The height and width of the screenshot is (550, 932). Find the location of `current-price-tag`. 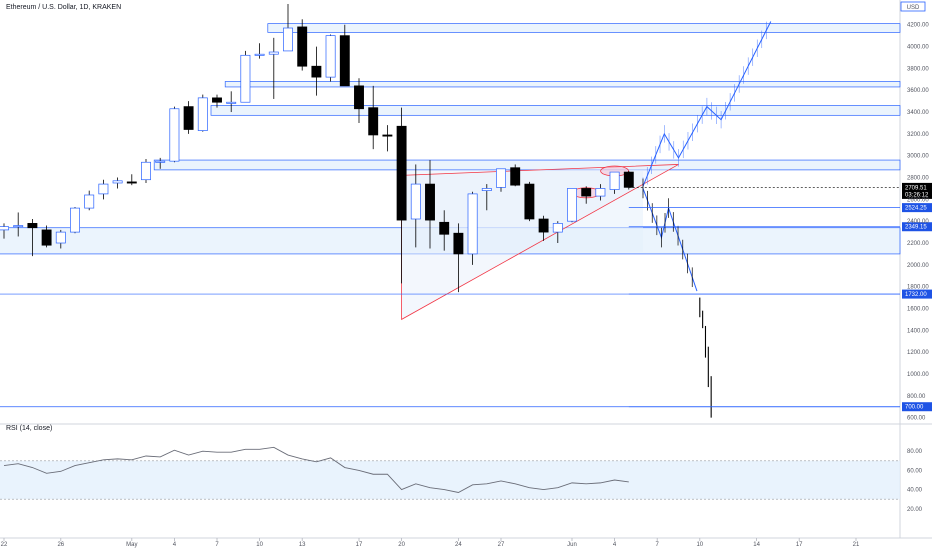

current-price-tag is located at coordinates (917, 190).